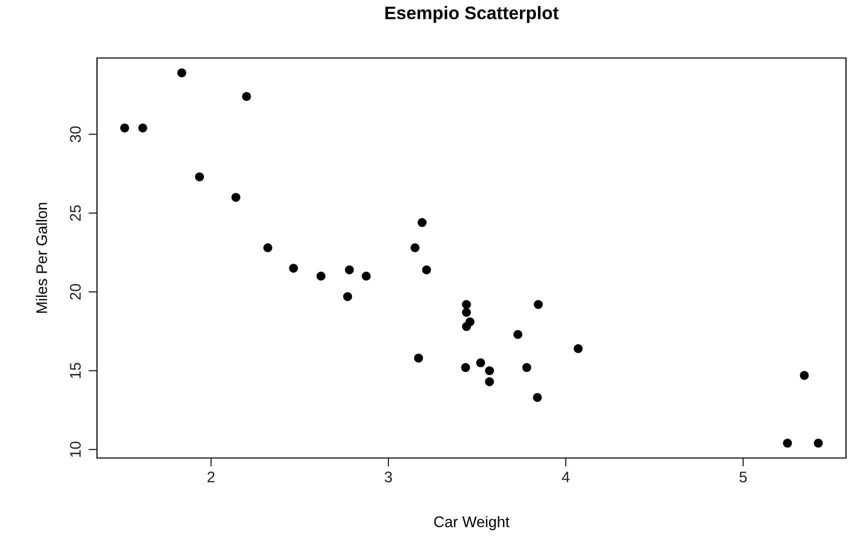 The width and height of the screenshot is (856, 553). What do you see at coordinates (75, 449) in the screenshot?
I see `y-tick-label: 10` at bounding box center [75, 449].